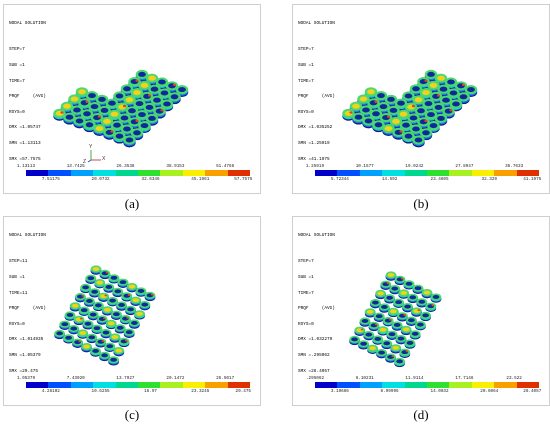  What do you see at coordinates (414, 166) in the screenshot?
I see `legend-value: 19.0242` at bounding box center [414, 166].